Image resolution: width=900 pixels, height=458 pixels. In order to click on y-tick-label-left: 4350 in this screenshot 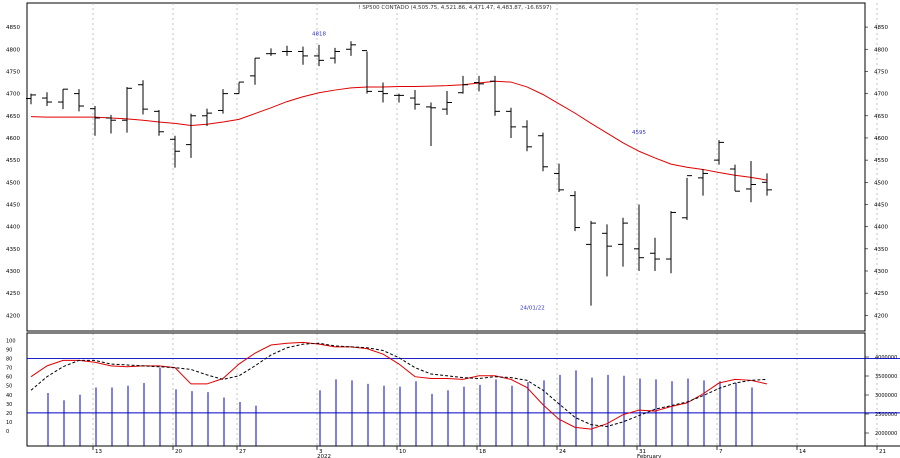, I will do `click(13, 250)`.